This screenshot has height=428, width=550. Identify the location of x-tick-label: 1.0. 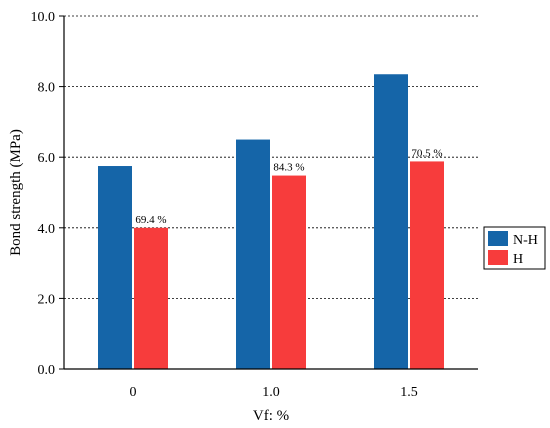
(271, 392).